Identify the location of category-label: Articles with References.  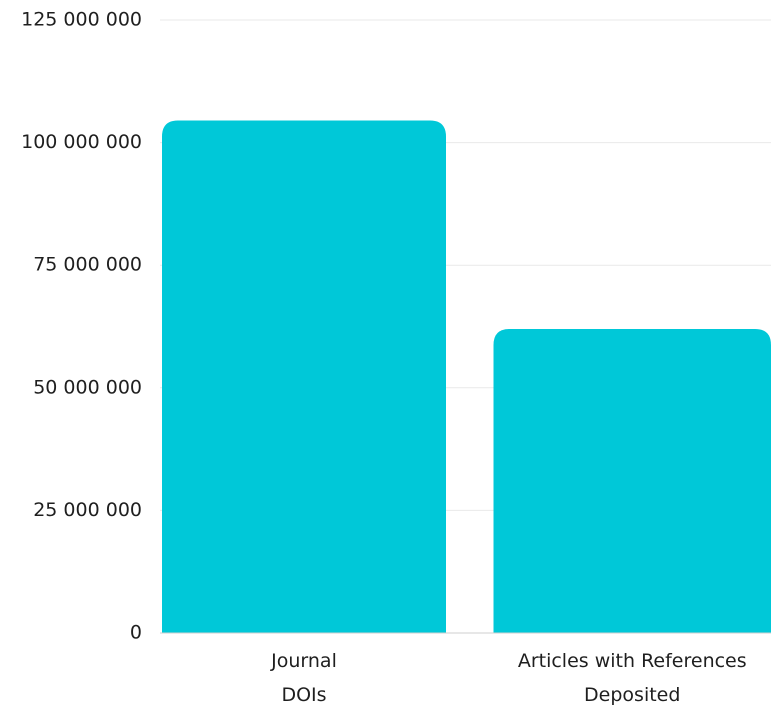
(632, 661).